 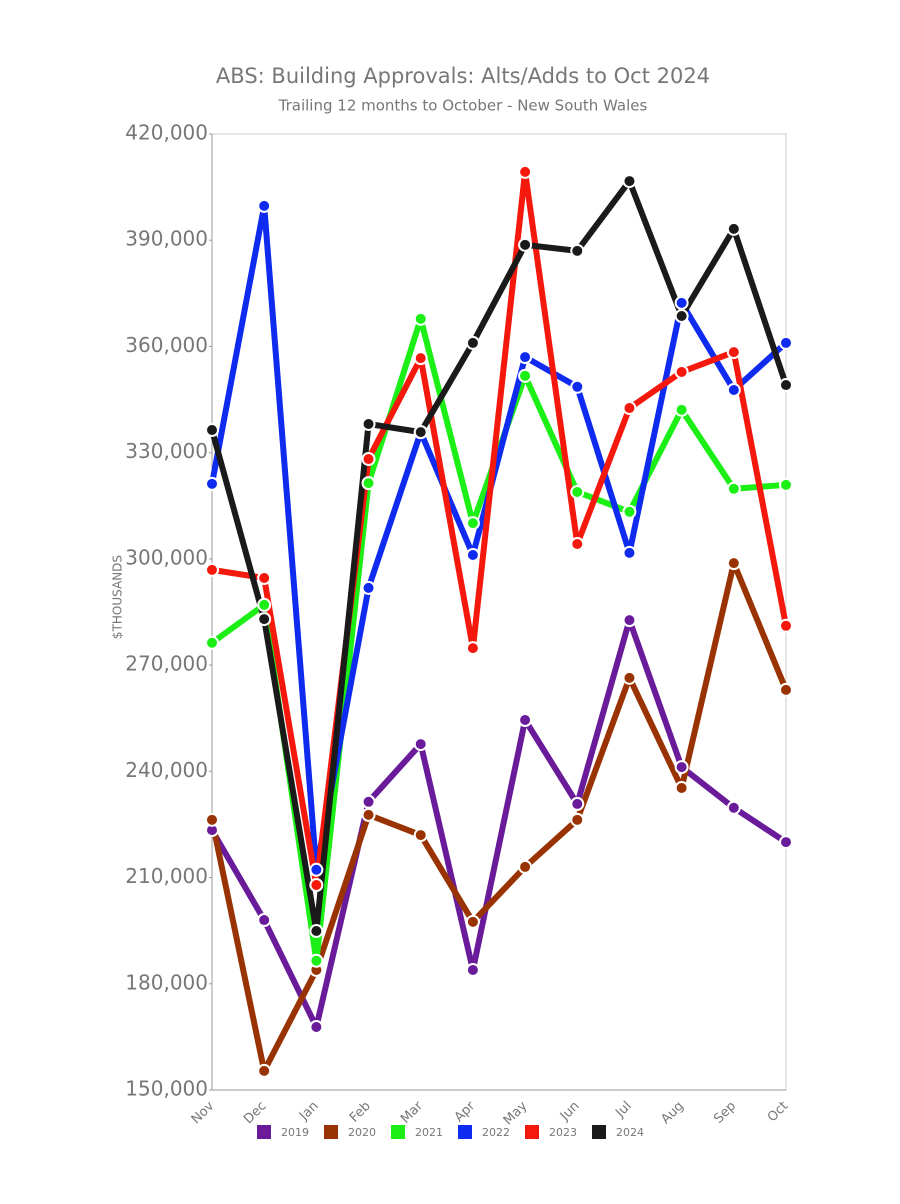 What do you see at coordinates (429, 1132) in the screenshot?
I see `legend-label: 2021` at bounding box center [429, 1132].